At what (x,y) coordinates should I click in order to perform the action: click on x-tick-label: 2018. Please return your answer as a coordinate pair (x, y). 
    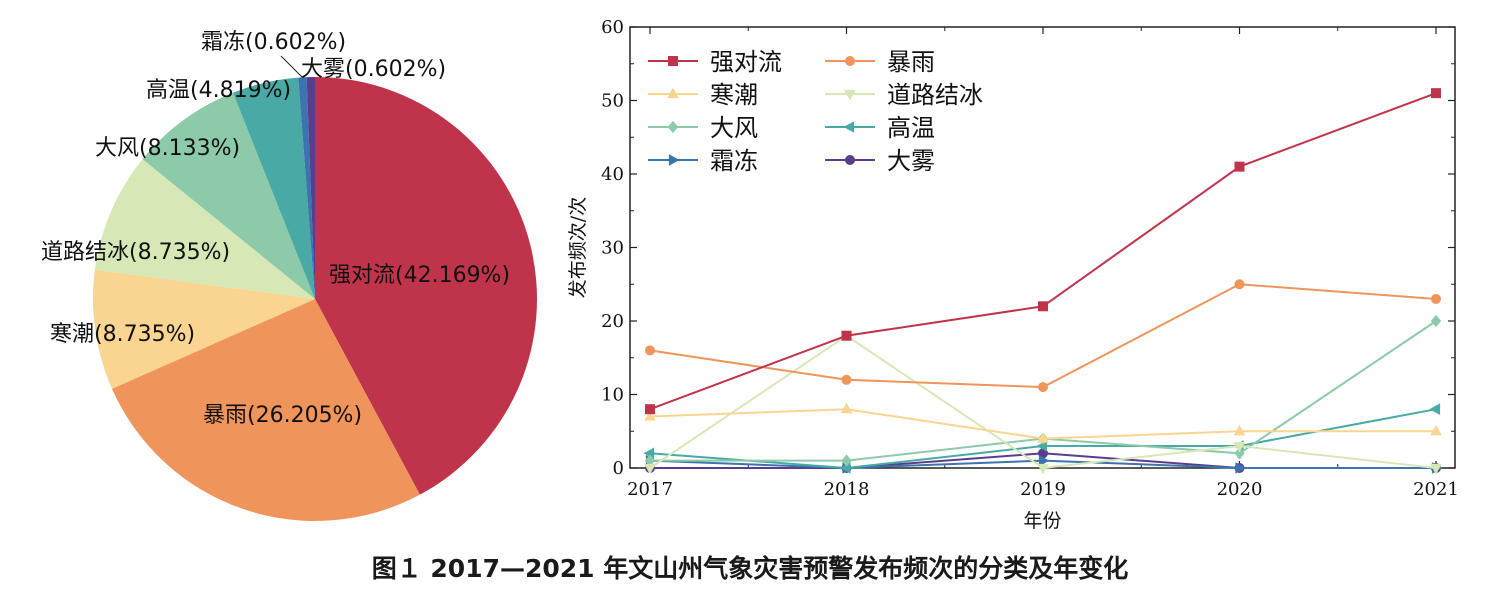
    Looking at the image, I should click on (847, 489).